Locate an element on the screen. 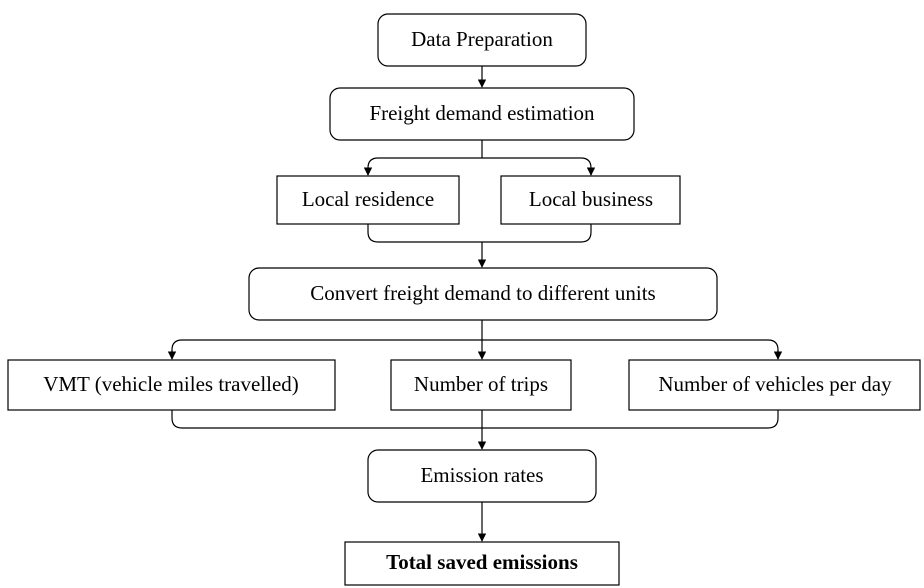 The image size is (924, 588). node: Local residence is located at coordinates (368, 200).